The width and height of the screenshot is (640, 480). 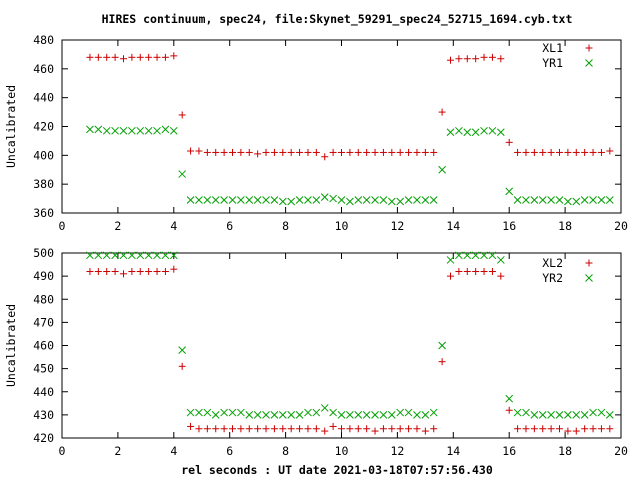 I want to click on y-tick-label: 440, so click(x=43, y=392).